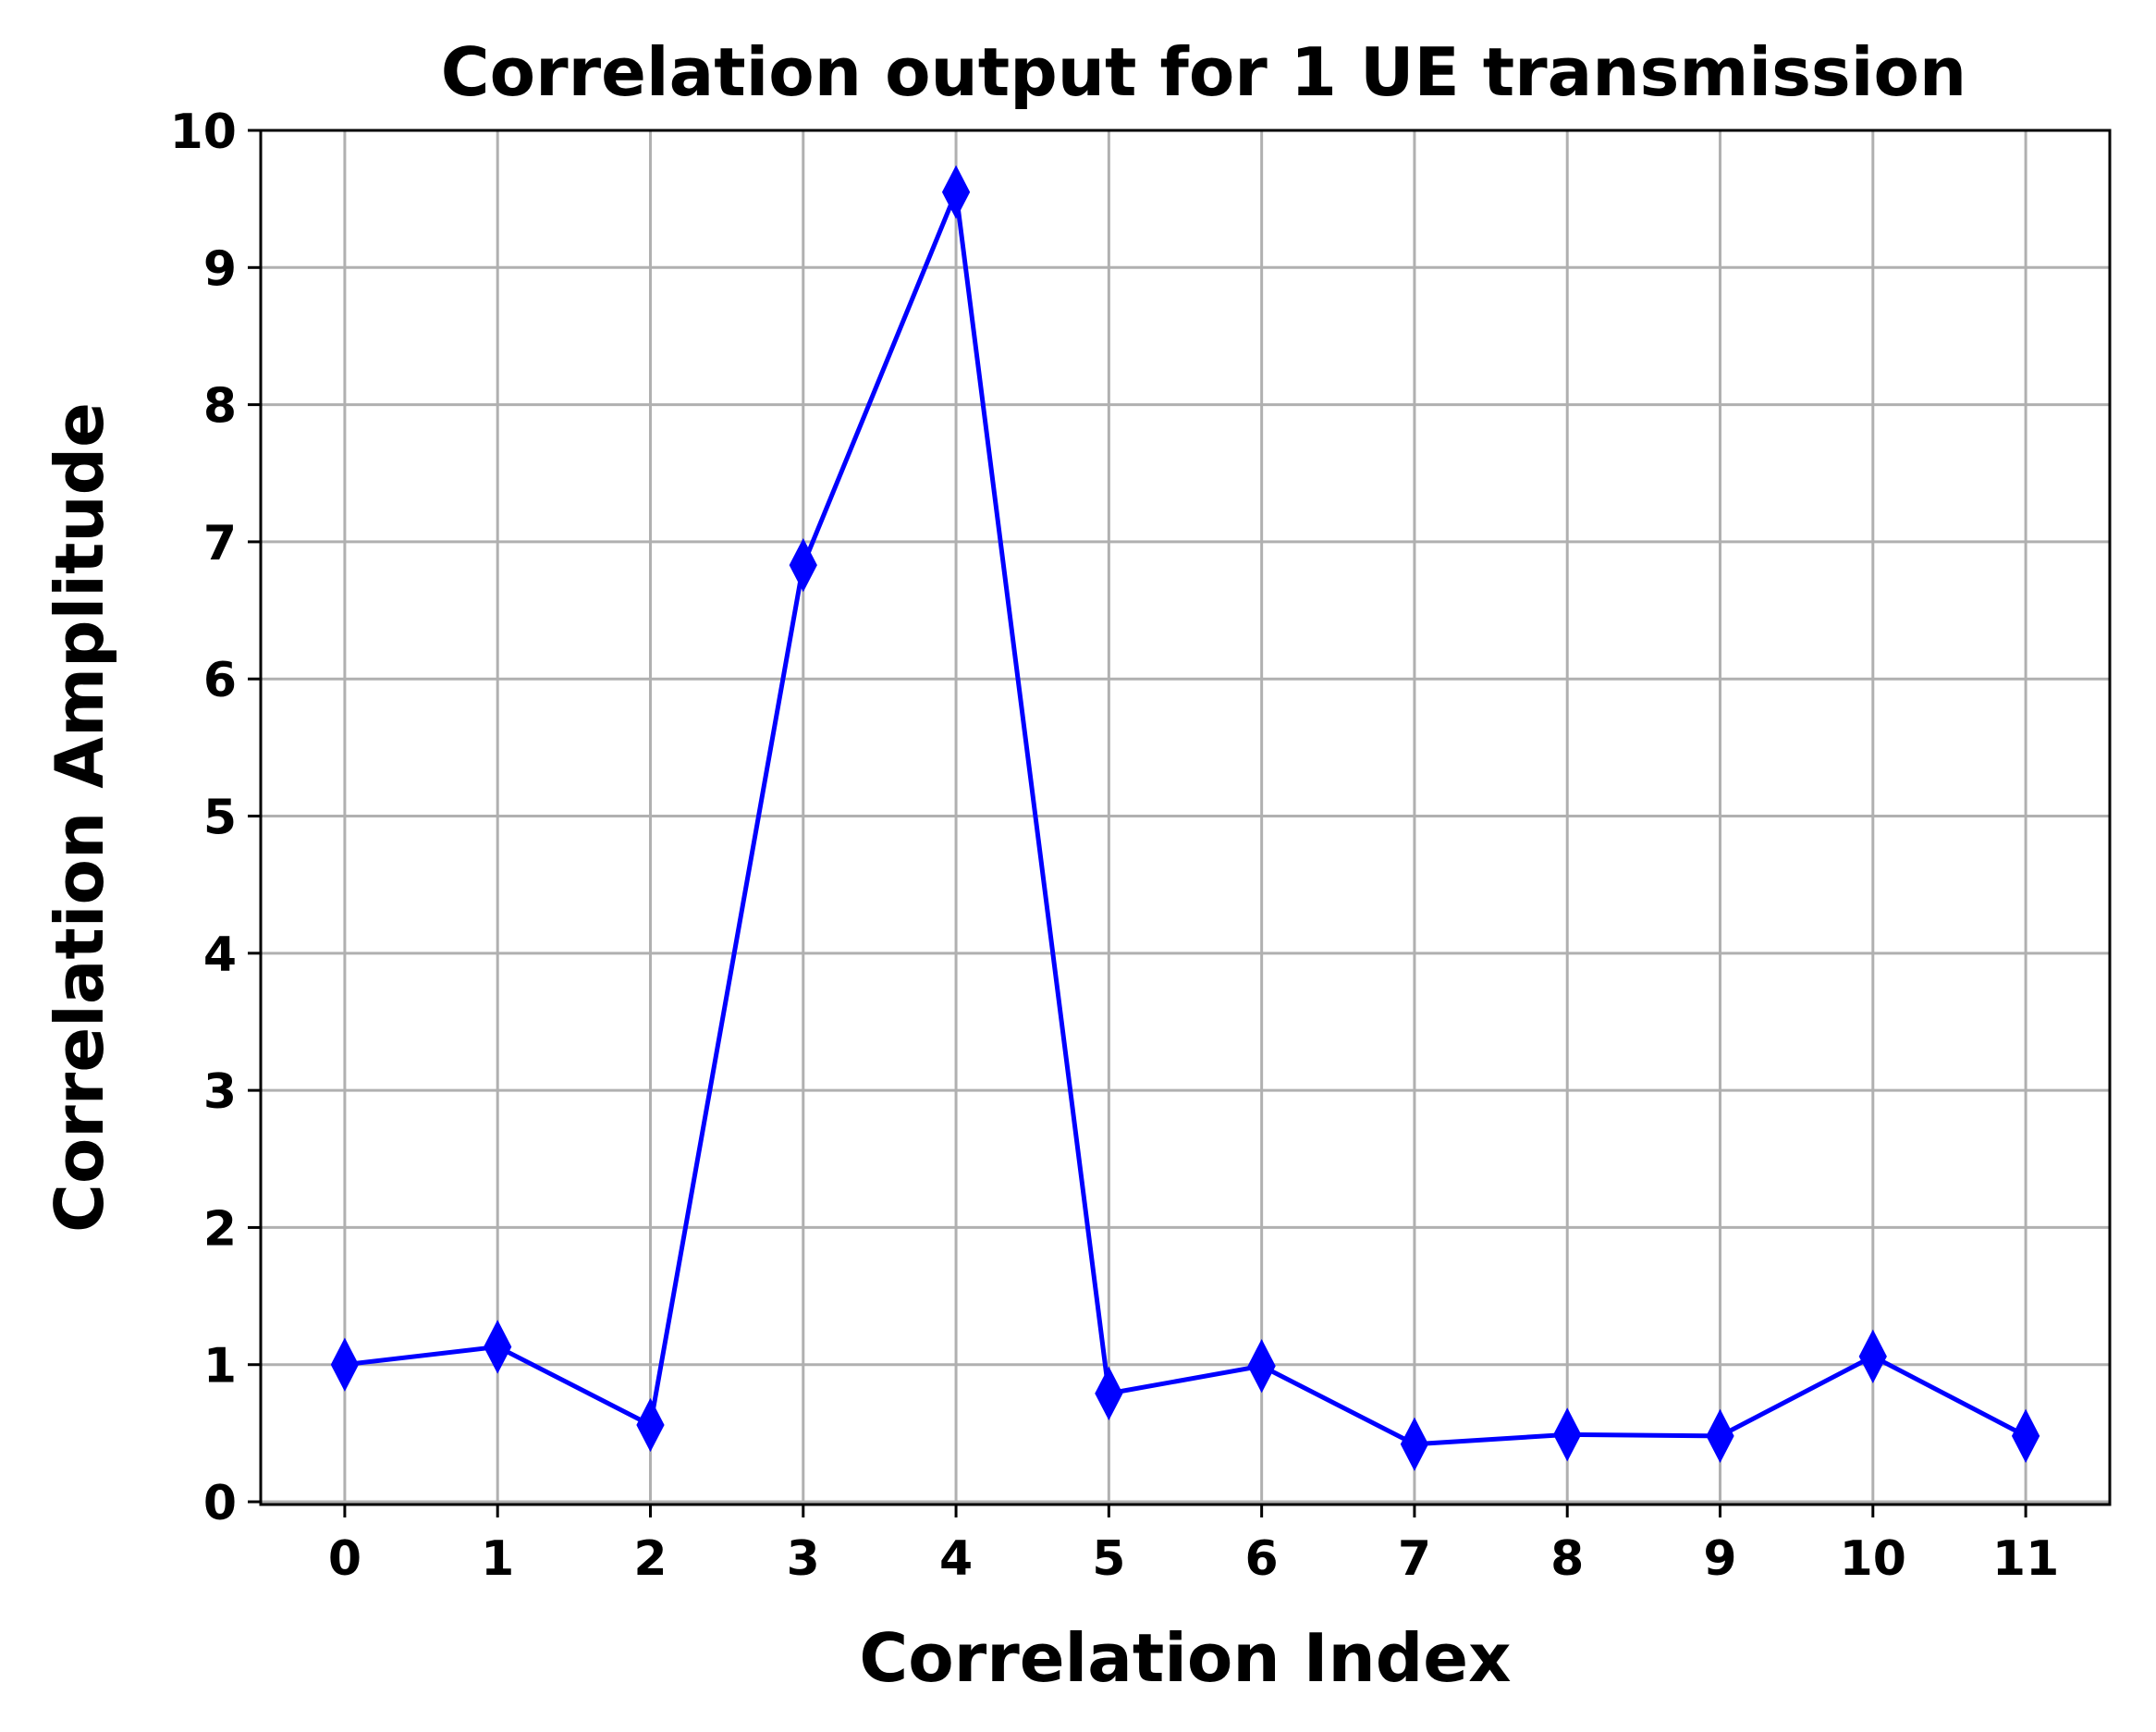 The width and height of the screenshot is (2156, 1732). I want to click on x-tick-label: 1, so click(498, 1559).